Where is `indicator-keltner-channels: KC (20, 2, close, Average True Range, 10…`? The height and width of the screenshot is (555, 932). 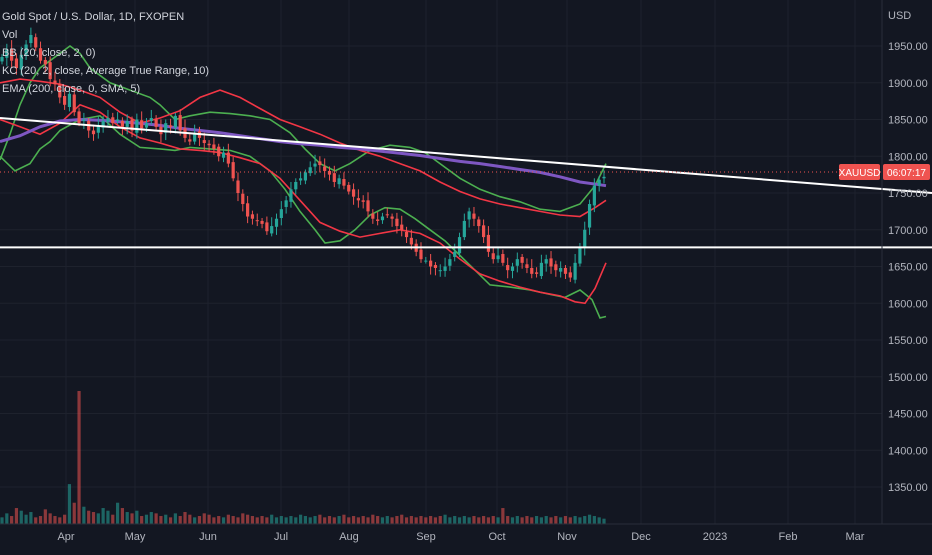
indicator-keltner-channels: KC (20, 2, close, Average True Range, 10… is located at coordinates (106, 71).